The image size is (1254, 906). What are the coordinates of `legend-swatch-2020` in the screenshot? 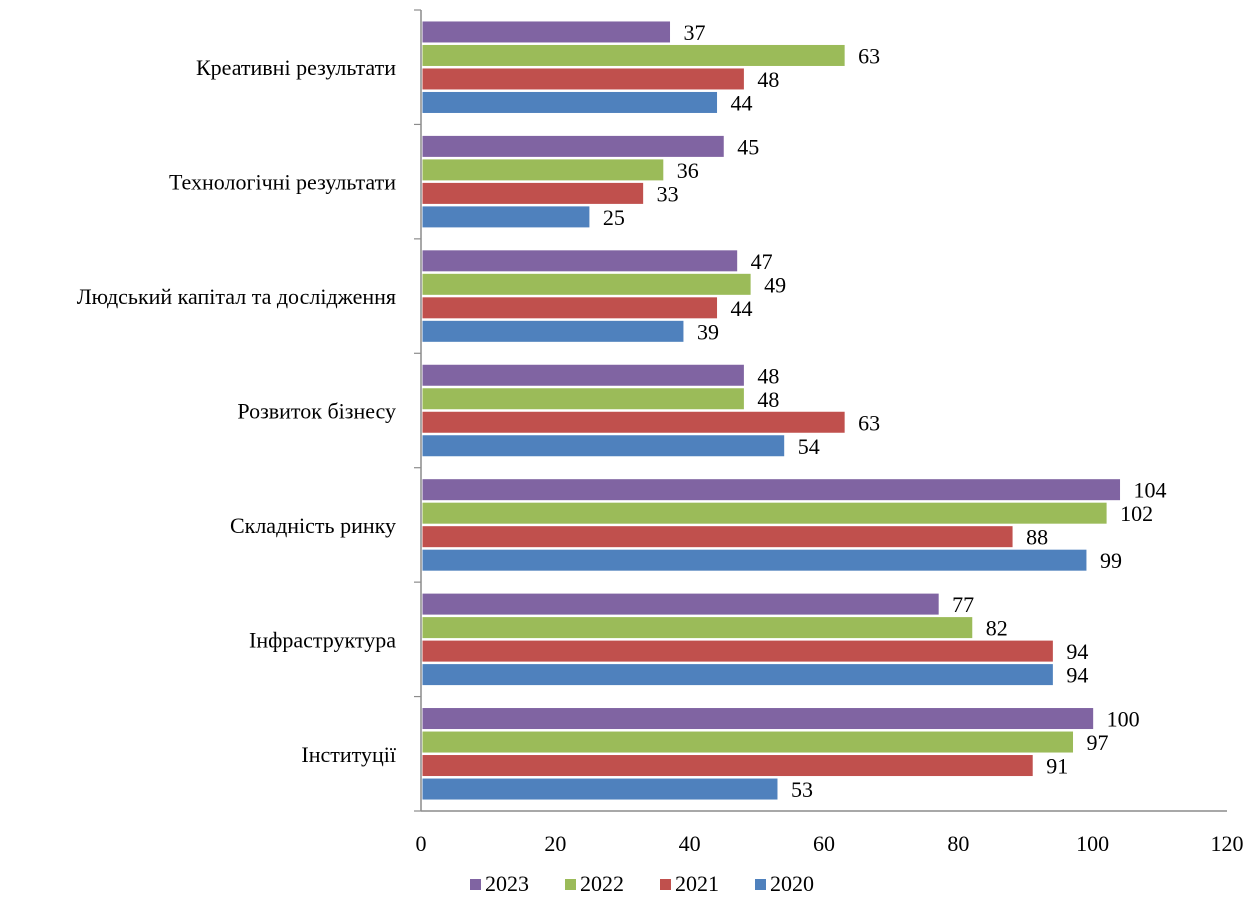 It's located at (760, 884).